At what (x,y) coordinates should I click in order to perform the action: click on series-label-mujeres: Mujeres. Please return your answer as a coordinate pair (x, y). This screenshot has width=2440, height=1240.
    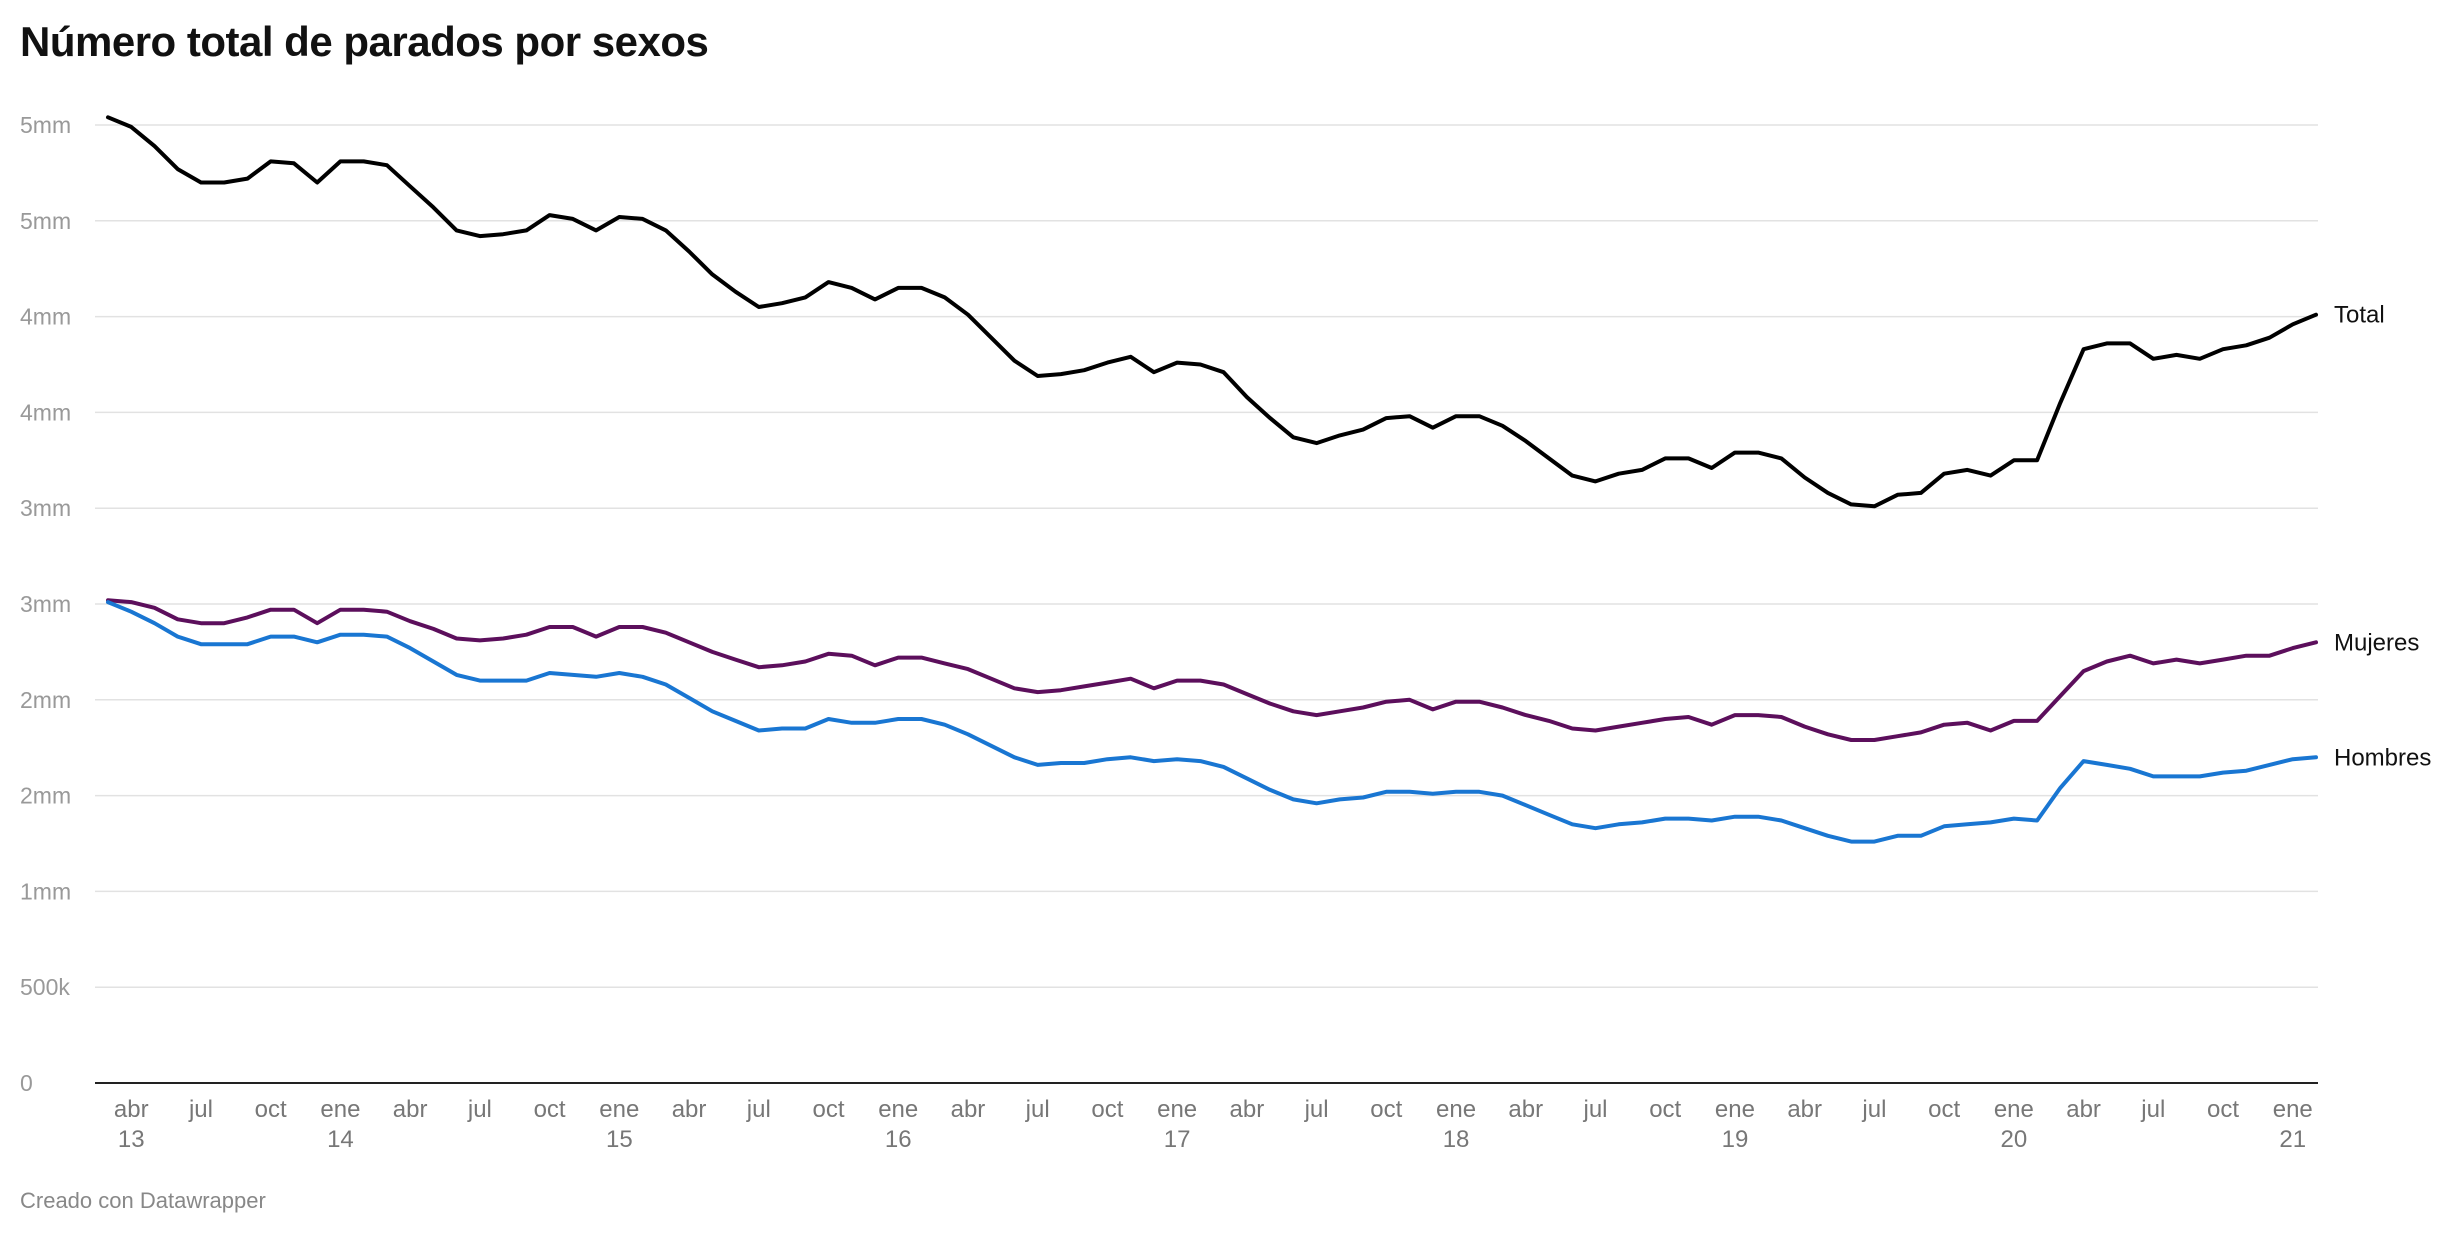
    Looking at the image, I should click on (2376, 642).